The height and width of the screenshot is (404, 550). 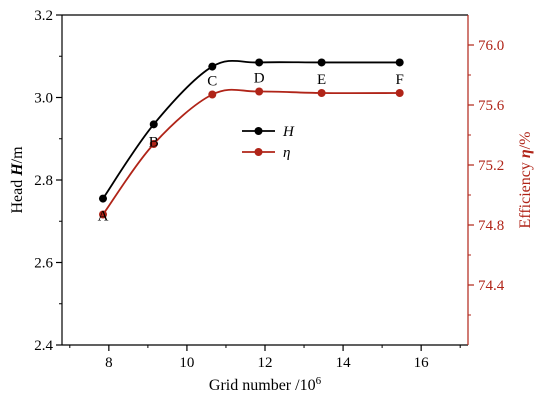 I want to click on legend-marker-h, so click(x=258, y=131).